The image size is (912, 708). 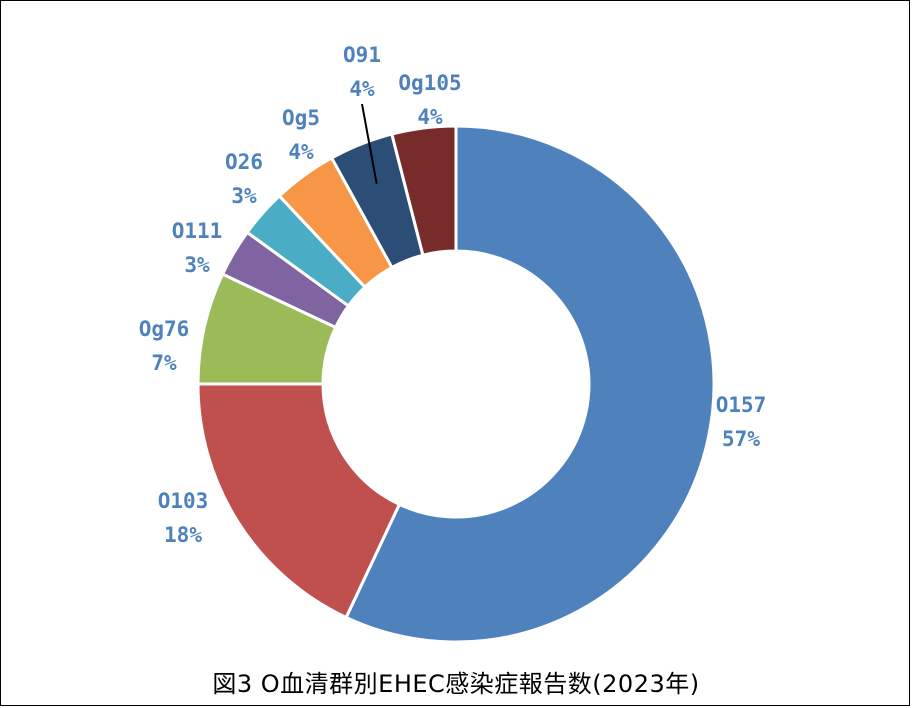 What do you see at coordinates (164, 346) in the screenshot?
I see `data-label-og76: Og76 7%` at bounding box center [164, 346].